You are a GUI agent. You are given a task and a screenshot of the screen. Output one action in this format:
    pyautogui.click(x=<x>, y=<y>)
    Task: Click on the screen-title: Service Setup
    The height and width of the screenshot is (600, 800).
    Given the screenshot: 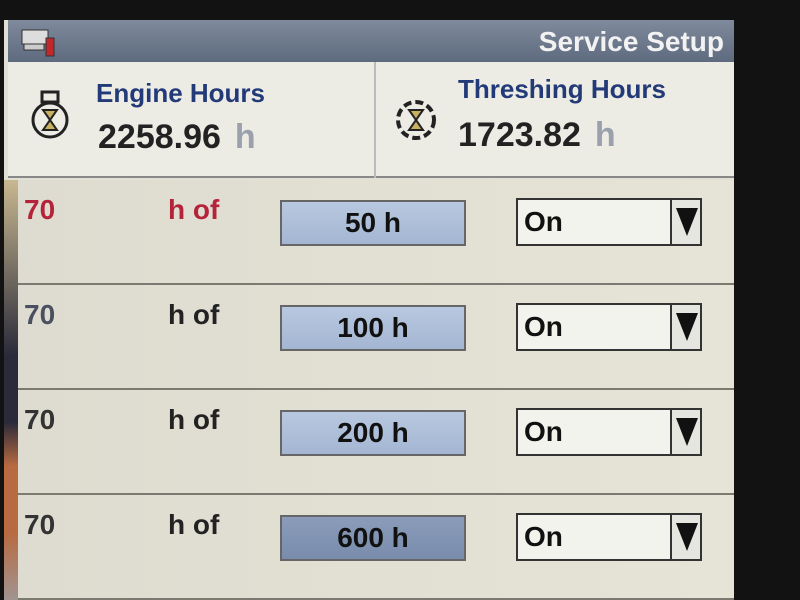 What is the action you would take?
    pyautogui.click(x=631, y=41)
    